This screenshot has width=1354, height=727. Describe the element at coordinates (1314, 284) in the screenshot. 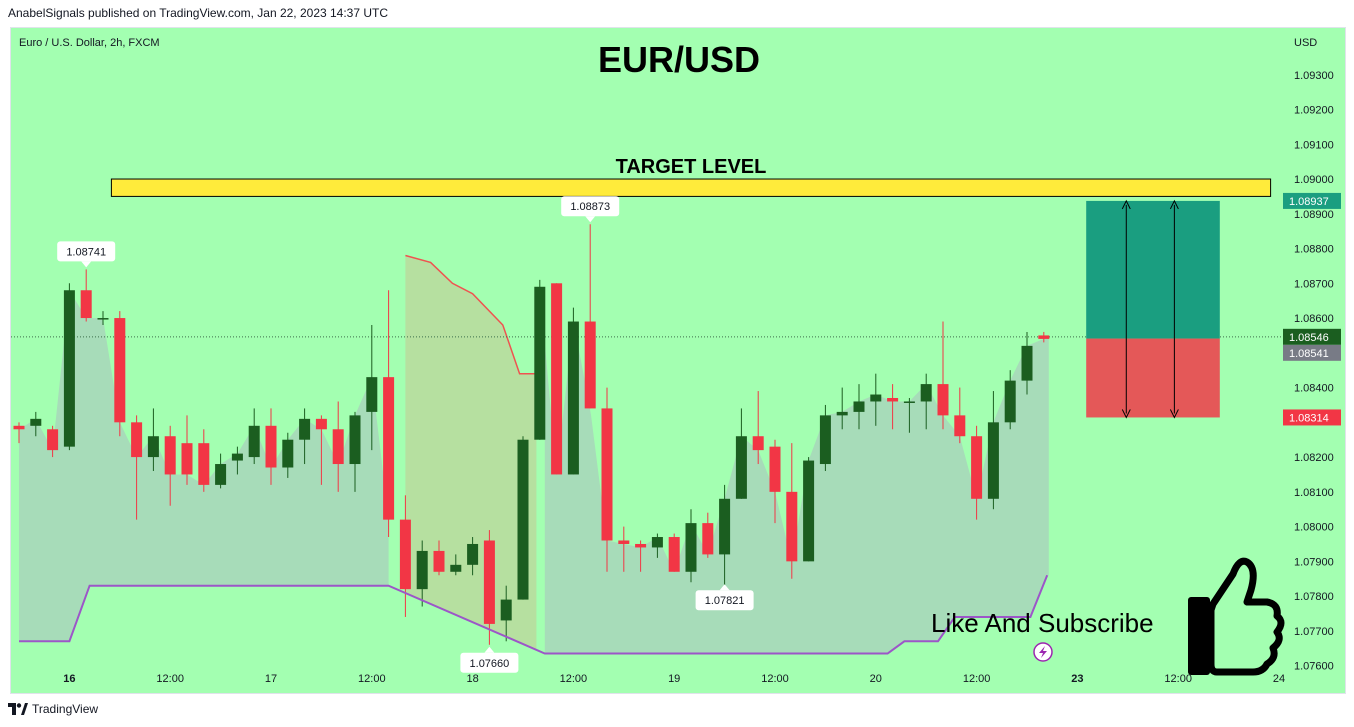

I see `y-tick-label: 1.08700` at that location.